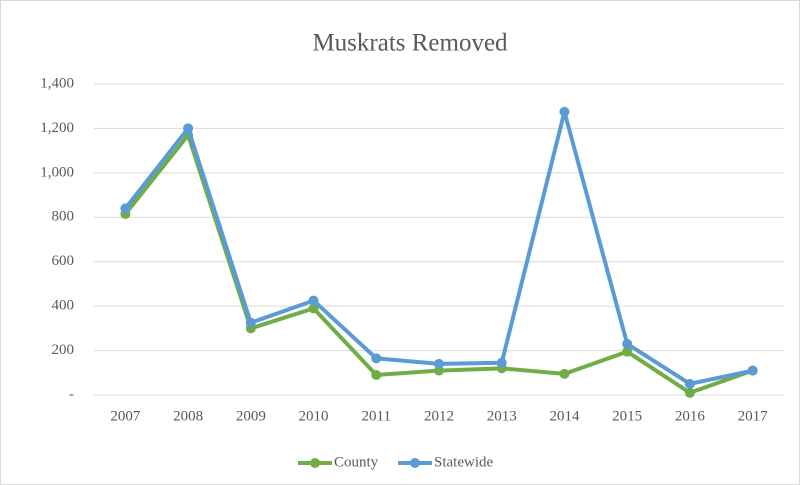 This screenshot has height=485, width=800. What do you see at coordinates (63, 217) in the screenshot?
I see `y-tick-label: 800` at bounding box center [63, 217].